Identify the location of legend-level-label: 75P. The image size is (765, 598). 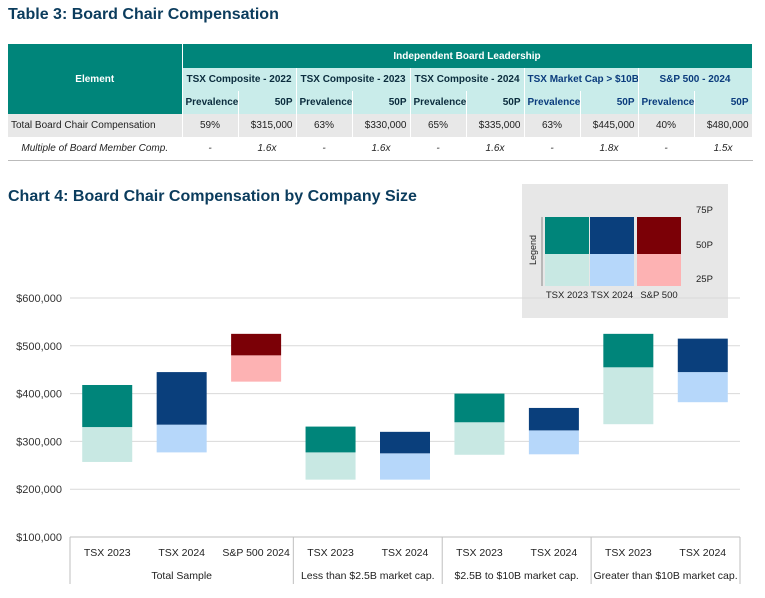
(704, 210).